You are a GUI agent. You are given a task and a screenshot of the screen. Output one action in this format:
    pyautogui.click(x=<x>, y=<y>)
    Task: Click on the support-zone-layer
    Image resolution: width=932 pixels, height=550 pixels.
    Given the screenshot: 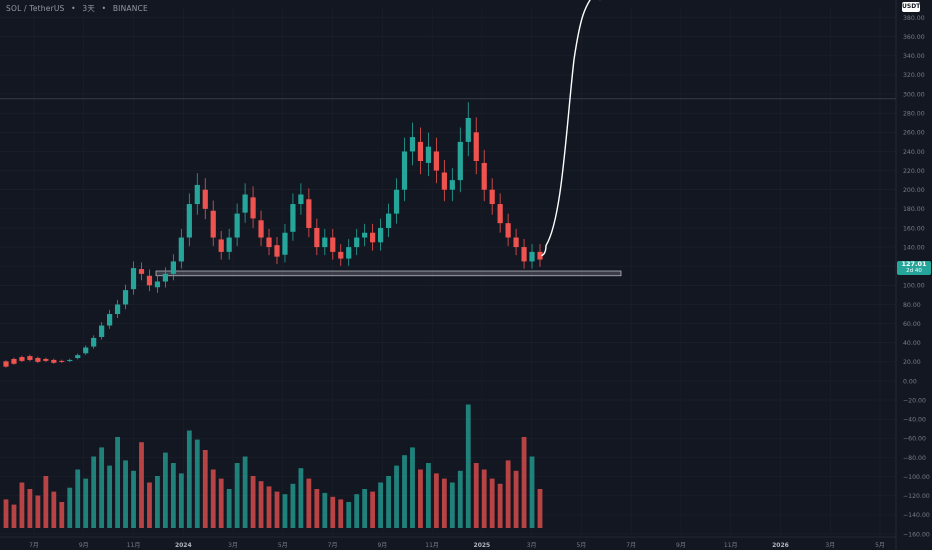 What is the action you would take?
    pyautogui.click(x=388, y=273)
    